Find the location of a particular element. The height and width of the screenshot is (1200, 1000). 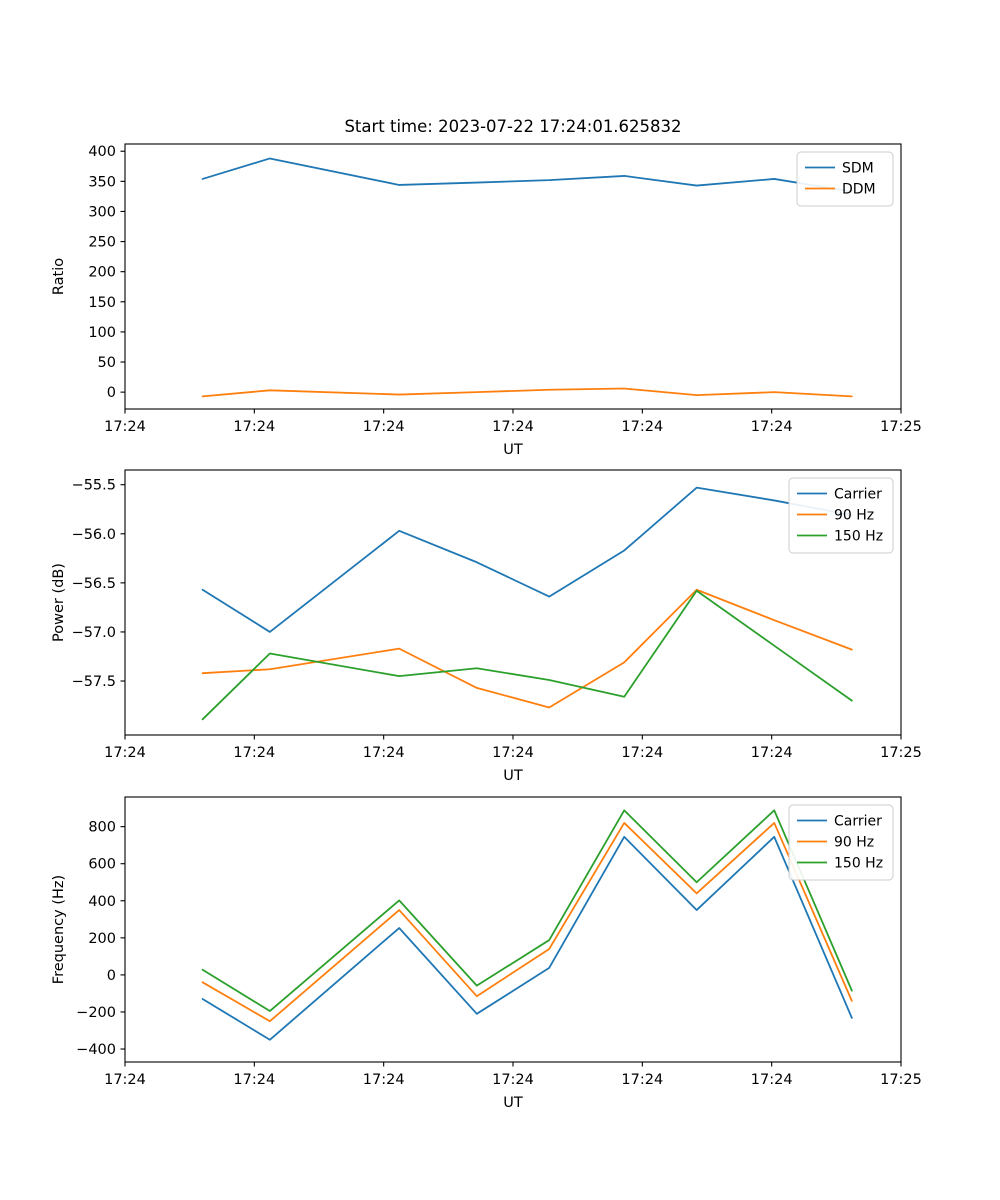

y-axis-label: Ratio is located at coordinates (59, 276).